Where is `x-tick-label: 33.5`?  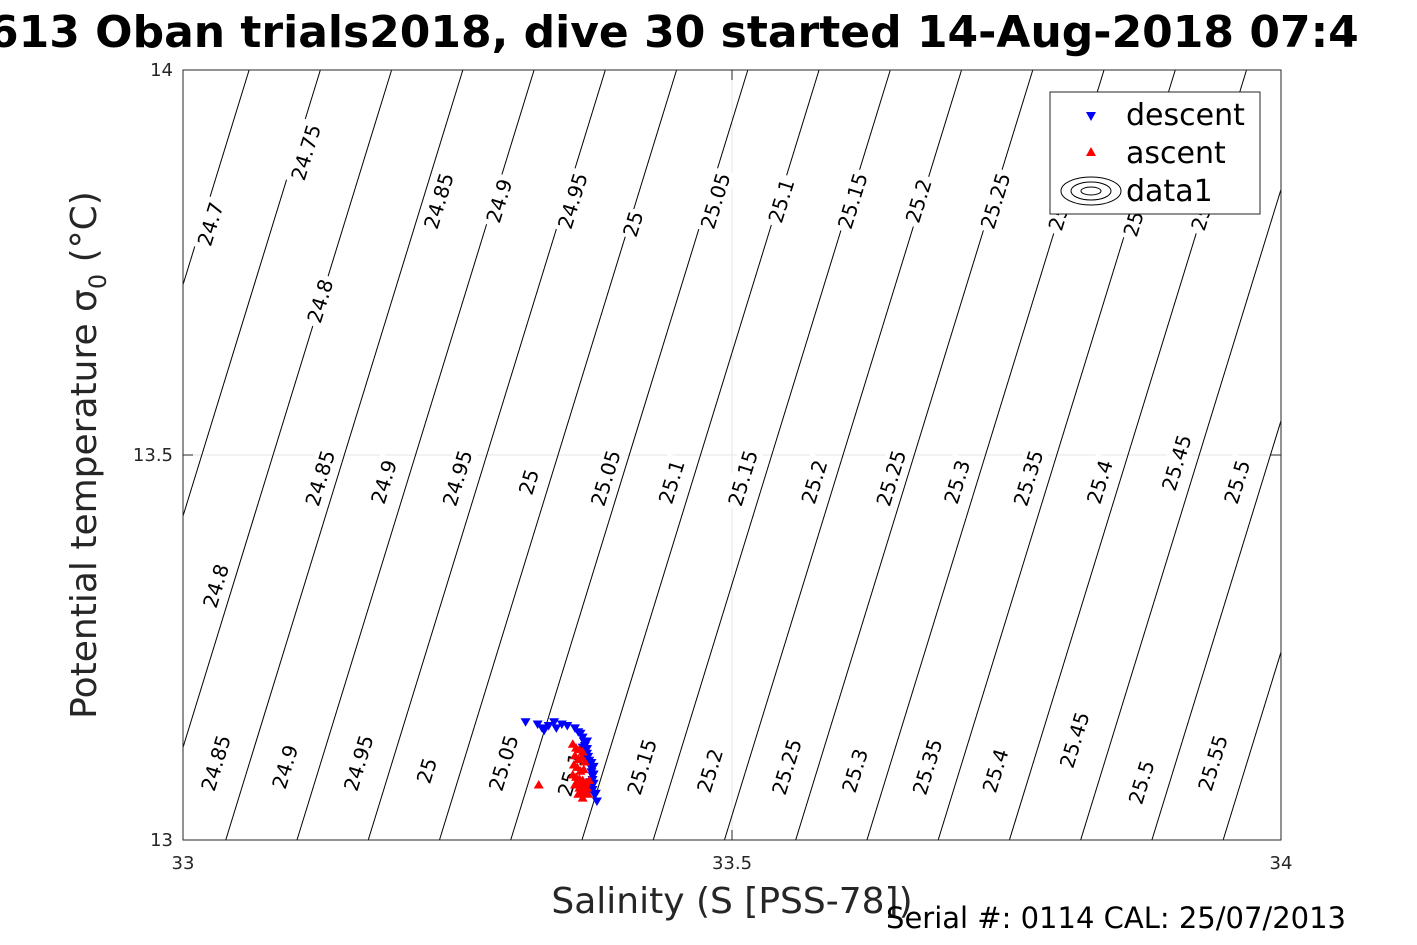
x-tick-label: 33.5 is located at coordinates (732, 863).